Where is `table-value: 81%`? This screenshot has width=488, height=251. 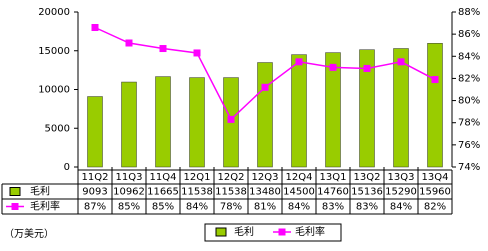
table-value: 81% is located at coordinates (265, 207).